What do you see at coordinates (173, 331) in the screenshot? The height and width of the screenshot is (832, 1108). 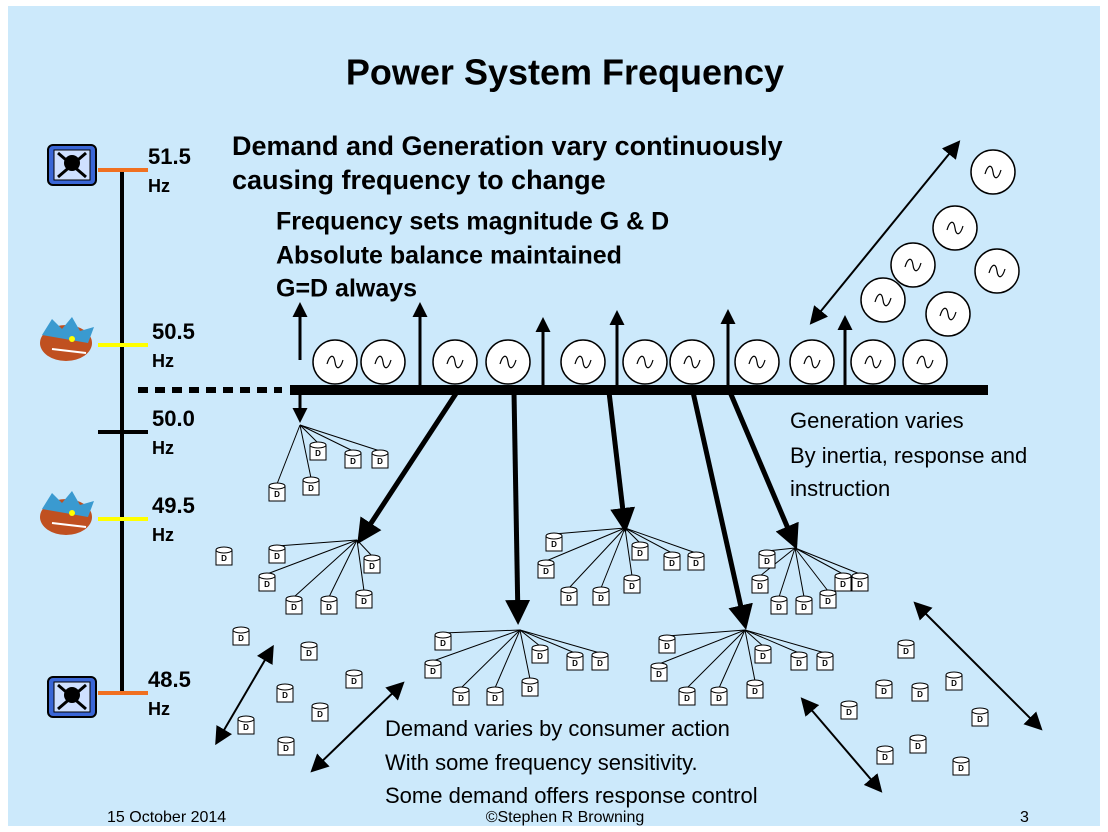 I see `scale-value: 50.5` at bounding box center [173, 331].